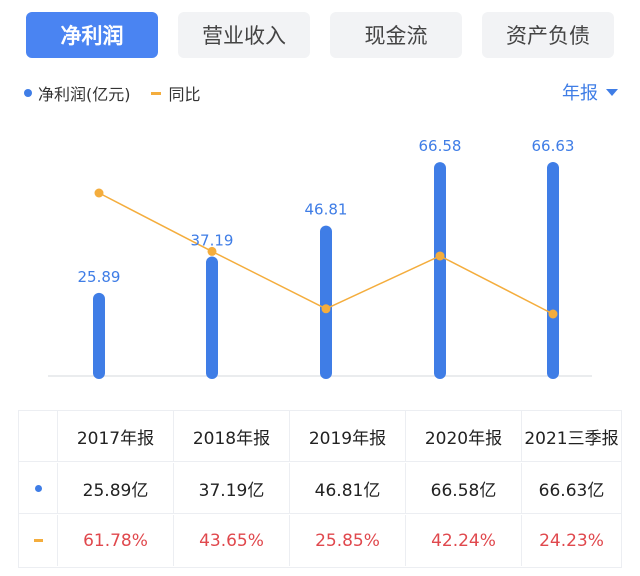 This screenshot has height=576, width=640. What do you see at coordinates (115, 540) in the screenshot?
I see `growth-cell: 61.78%` at bounding box center [115, 540].